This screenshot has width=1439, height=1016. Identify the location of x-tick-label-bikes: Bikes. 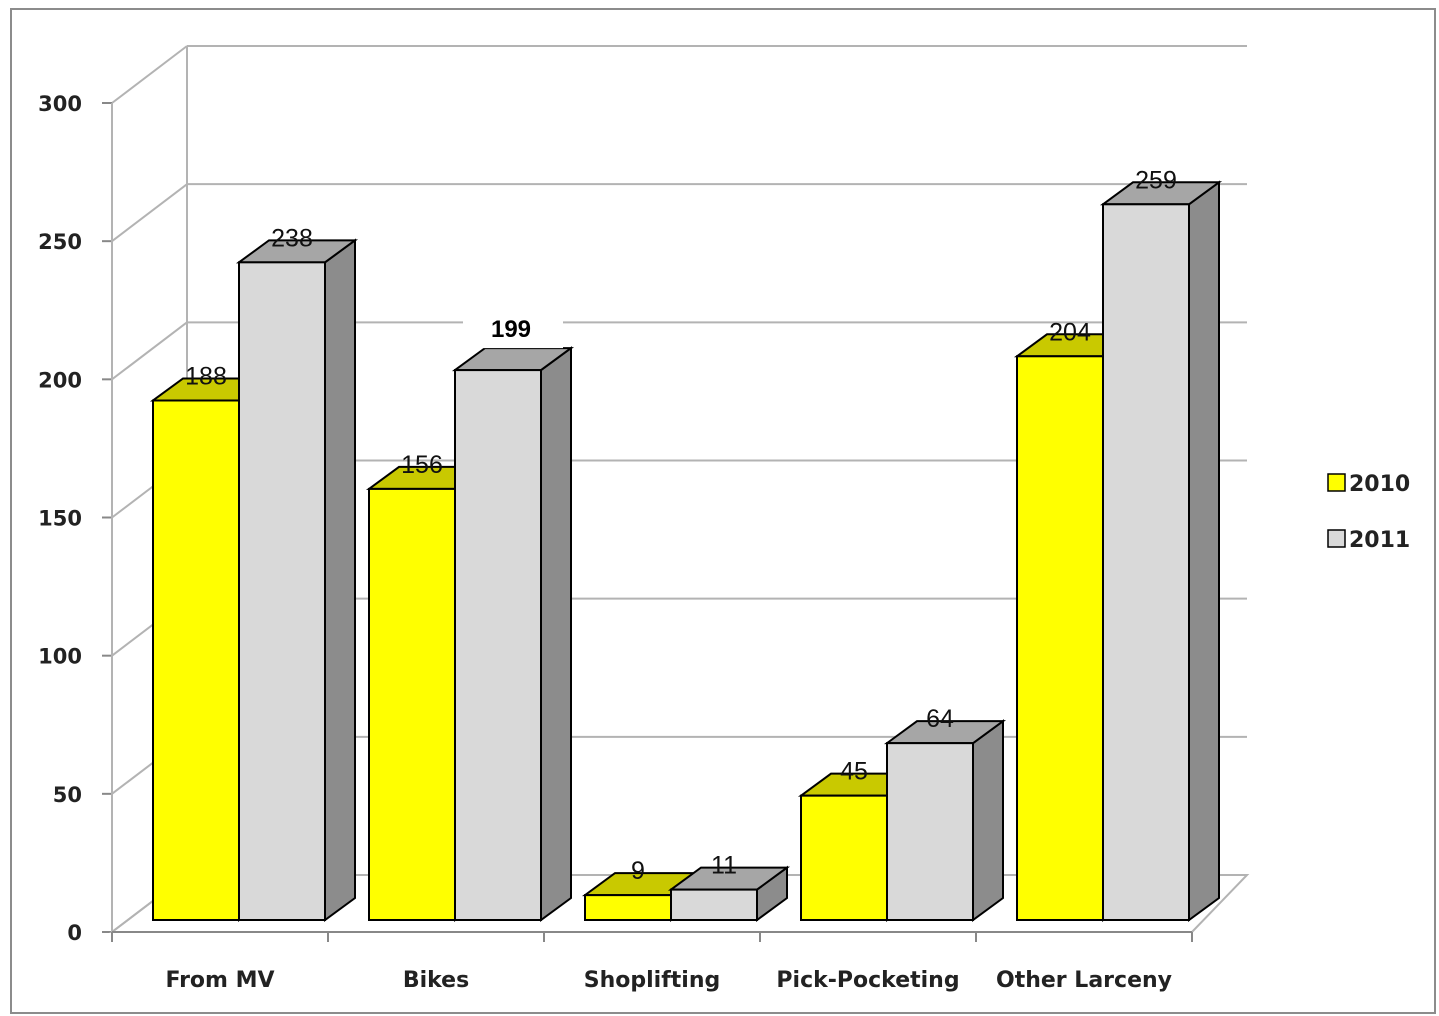
(436, 980).